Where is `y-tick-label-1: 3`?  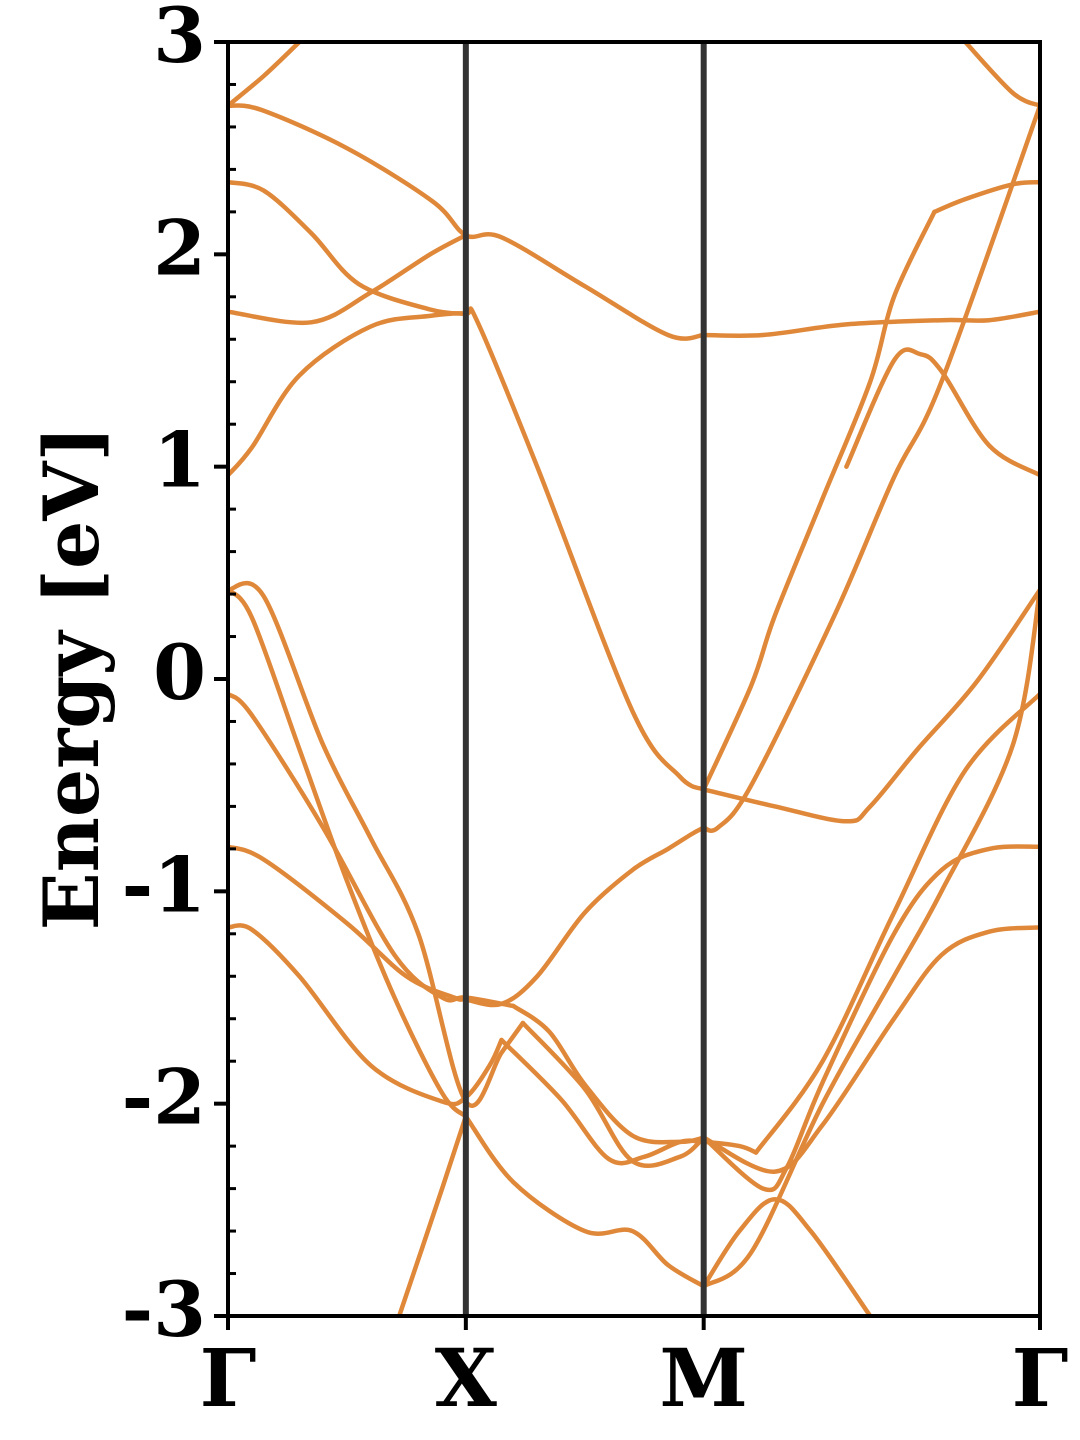
y-tick-label-1: 3 is located at coordinates (179, 40).